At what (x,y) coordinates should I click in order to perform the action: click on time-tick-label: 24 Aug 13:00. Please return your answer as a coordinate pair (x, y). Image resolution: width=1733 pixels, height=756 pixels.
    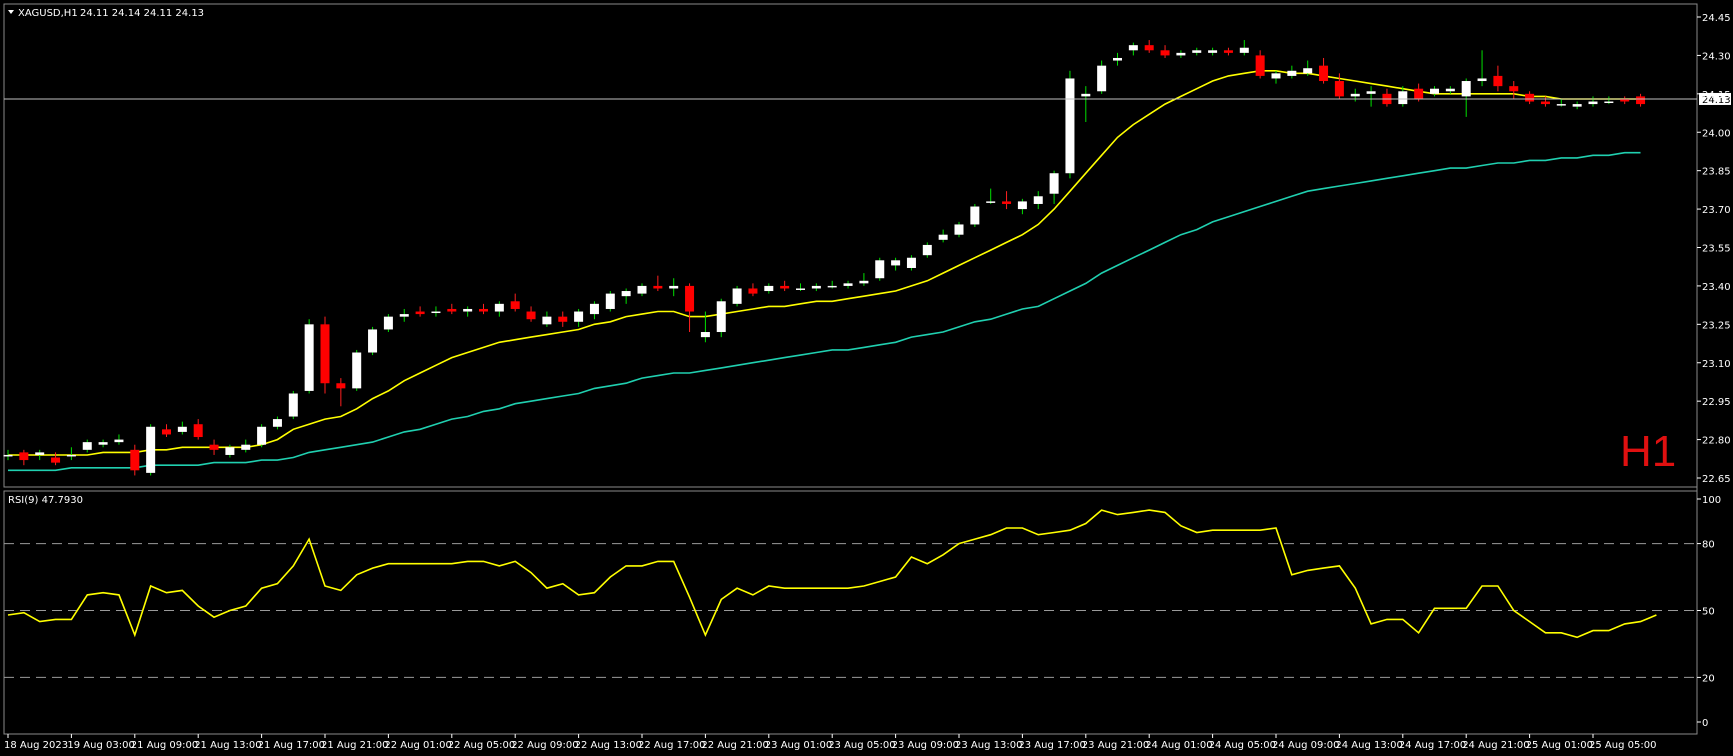
    Looking at the image, I should click on (1368, 745).